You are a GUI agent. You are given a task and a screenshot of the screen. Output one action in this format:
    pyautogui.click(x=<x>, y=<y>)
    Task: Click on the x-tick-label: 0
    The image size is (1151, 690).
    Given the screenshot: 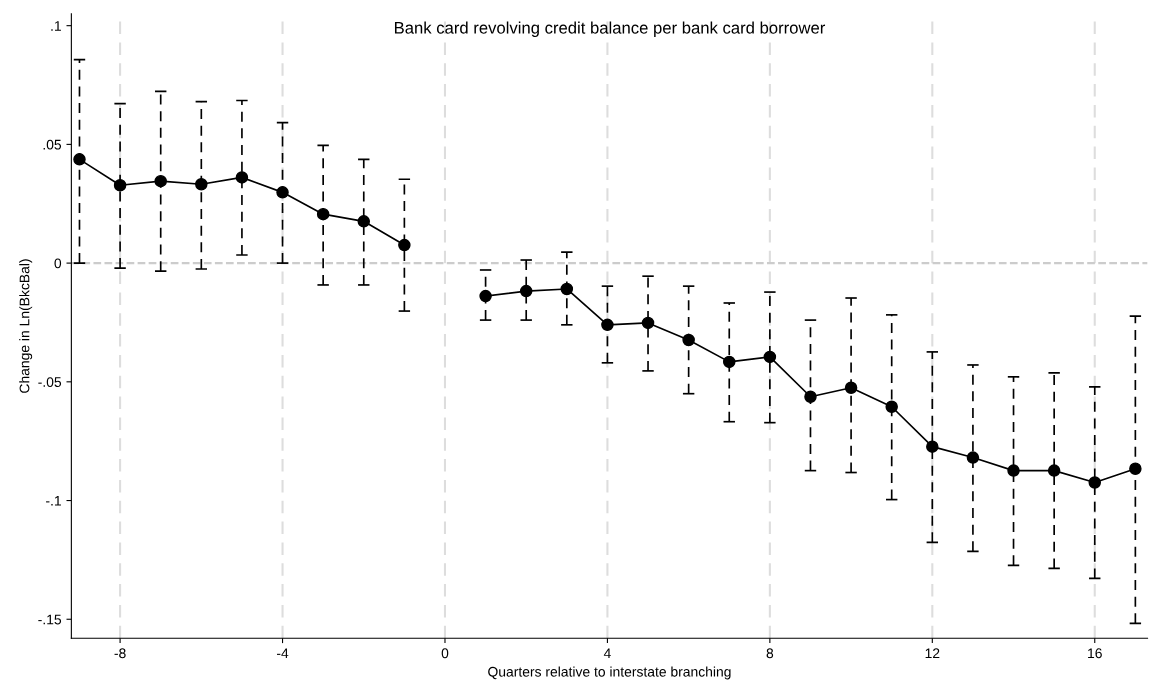 What is the action you would take?
    pyautogui.click(x=445, y=653)
    